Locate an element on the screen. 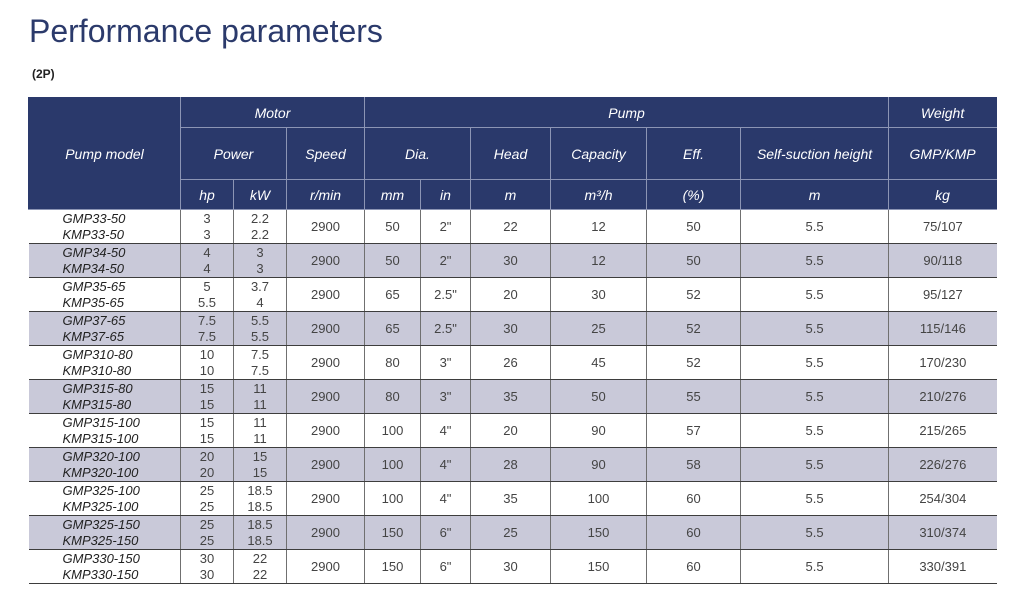 Image resolution: width=1030 pixels, height=602 pixels. power-hp-cell: 25 25 is located at coordinates (207, 498).